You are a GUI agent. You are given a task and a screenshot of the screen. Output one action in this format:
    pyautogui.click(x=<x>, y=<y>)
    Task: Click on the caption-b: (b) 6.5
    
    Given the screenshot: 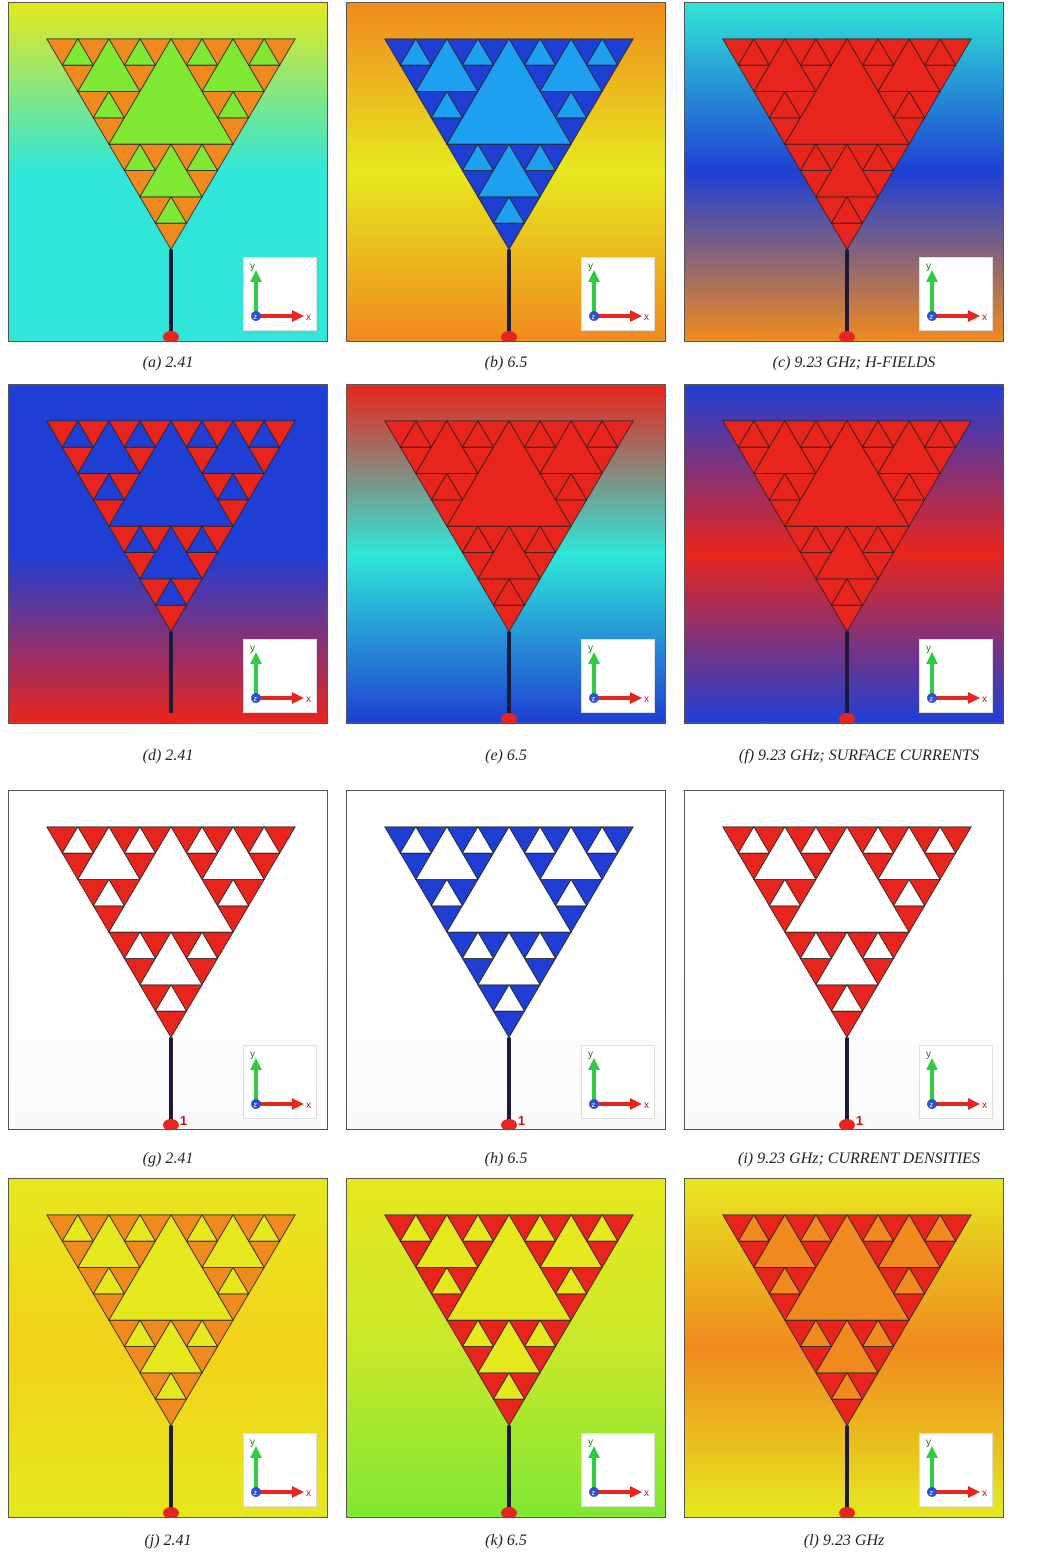 What is the action you would take?
    pyautogui.click(x=506, y=362)
    